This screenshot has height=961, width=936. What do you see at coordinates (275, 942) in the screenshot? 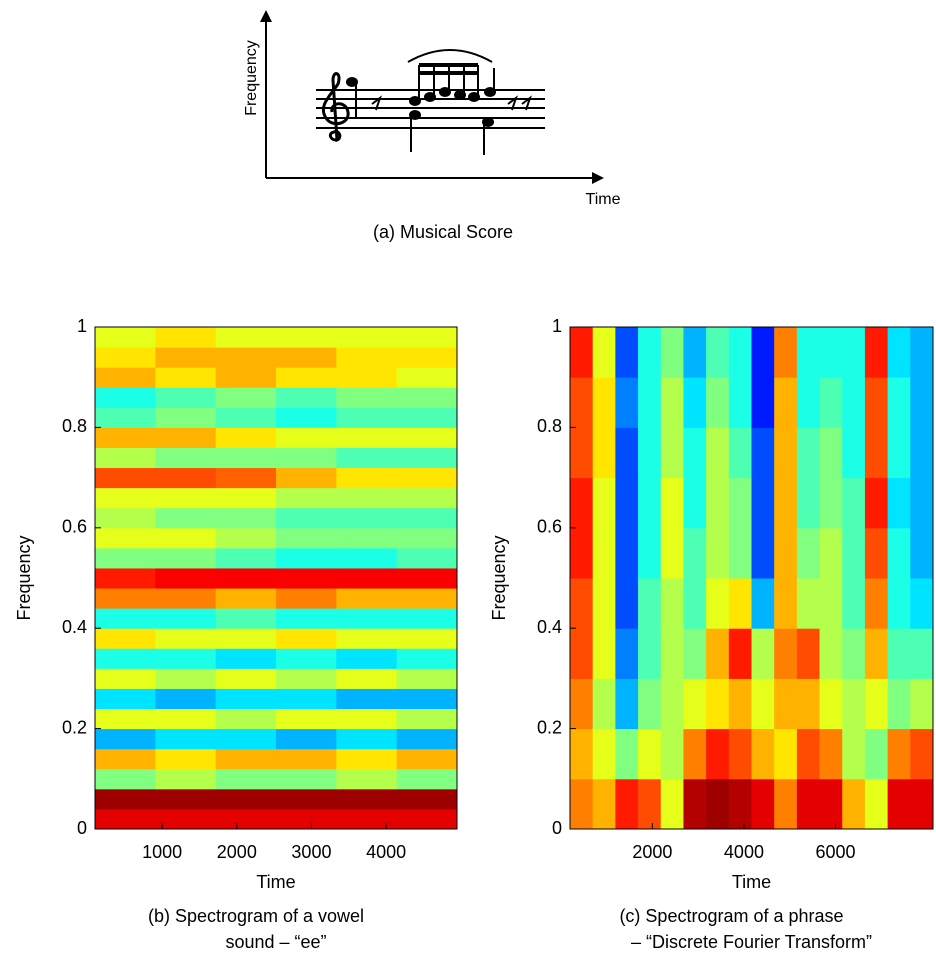
I see `caption: sound – “ee”` at bounding box center [275, 942].